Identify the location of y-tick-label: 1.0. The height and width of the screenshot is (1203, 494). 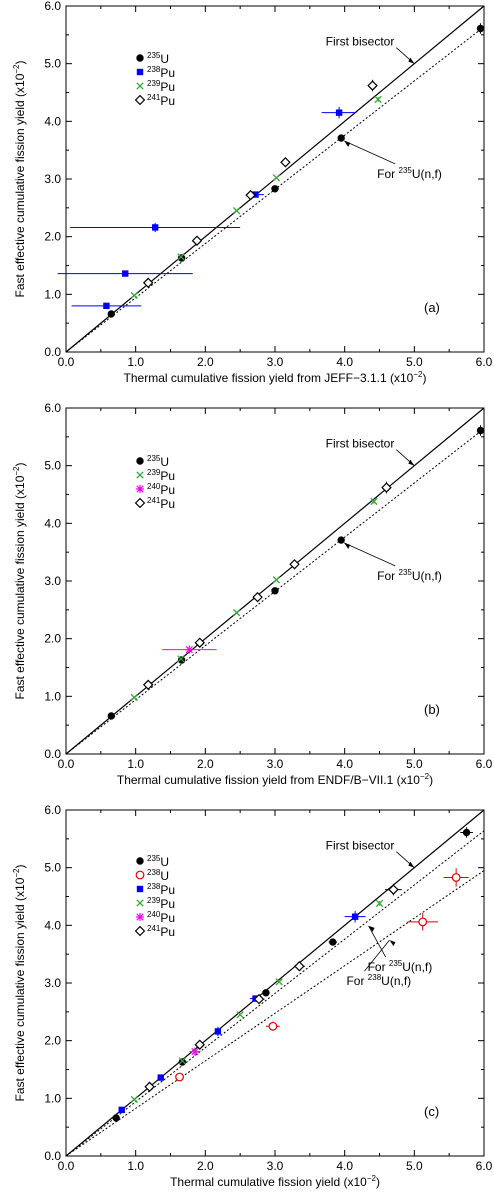
(52, 294).